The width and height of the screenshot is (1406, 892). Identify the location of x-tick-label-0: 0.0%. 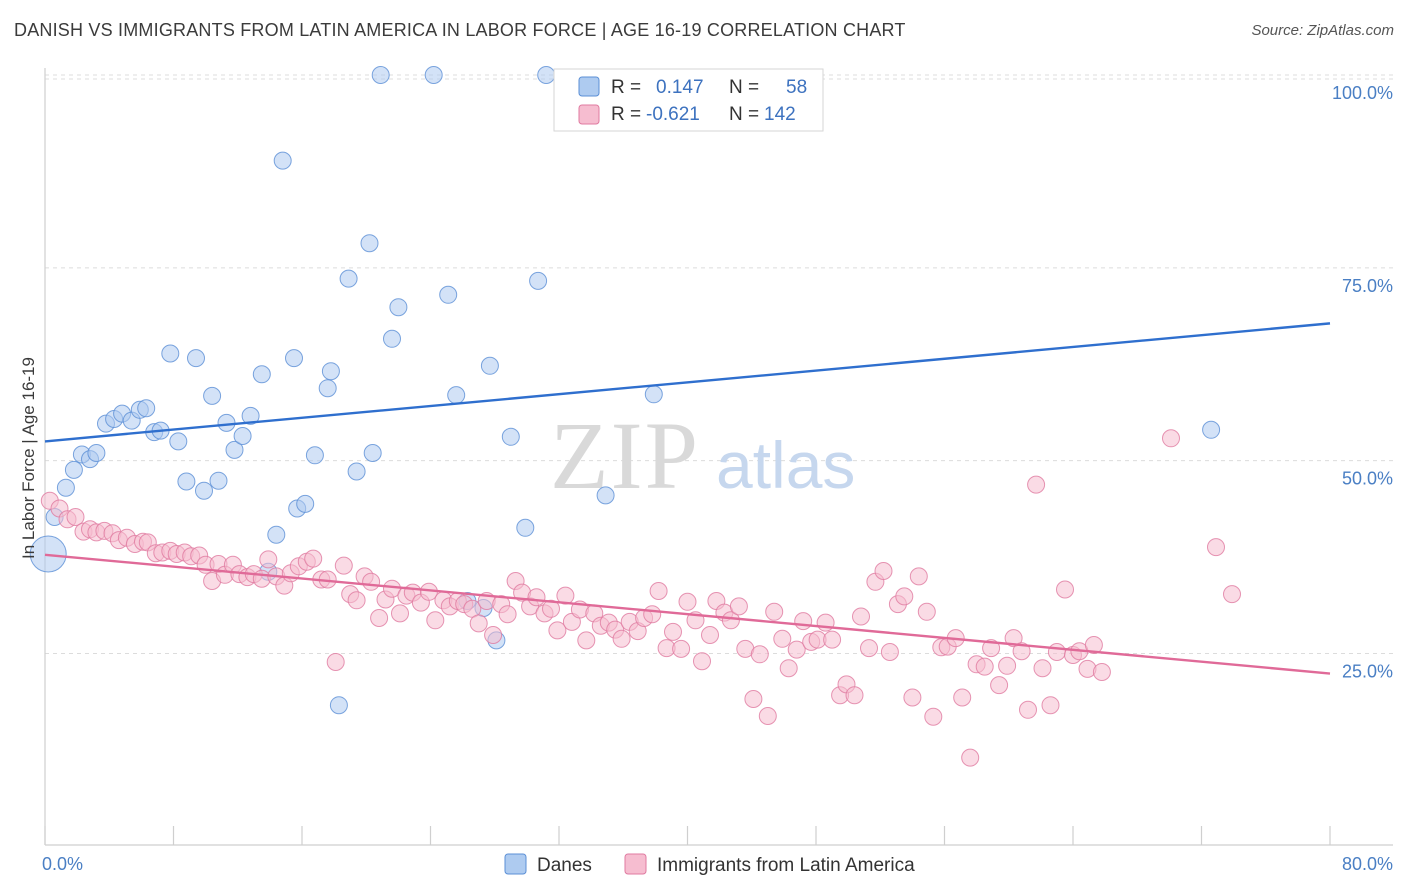
(62, 864).